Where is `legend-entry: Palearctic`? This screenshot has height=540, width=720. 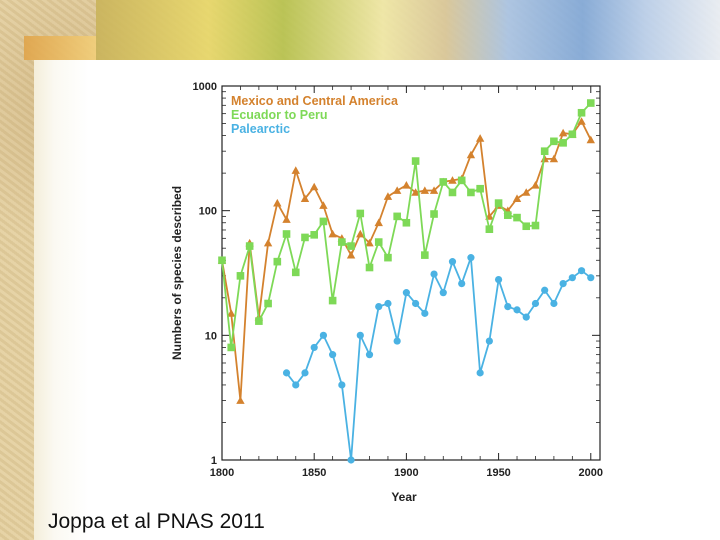 legend-entry: Palearctic is located at coordinates (260, 129).